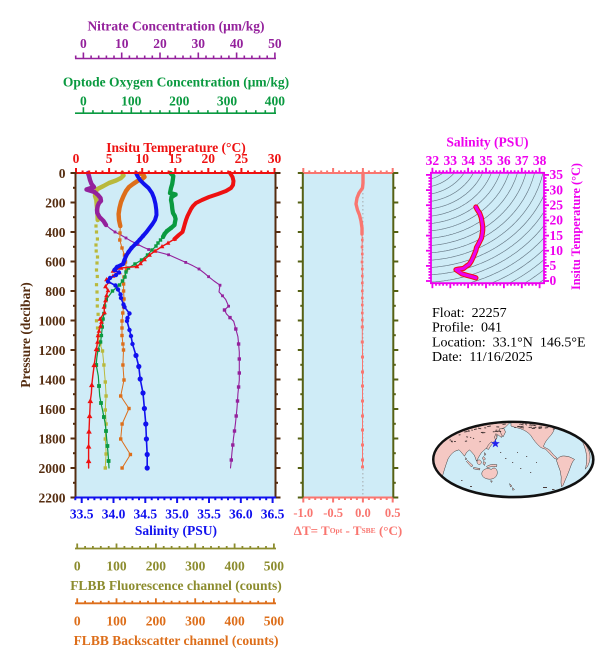 This screenshot has width=609, height=663. I want to click on svg-text: -1.0, so click(303, 513).